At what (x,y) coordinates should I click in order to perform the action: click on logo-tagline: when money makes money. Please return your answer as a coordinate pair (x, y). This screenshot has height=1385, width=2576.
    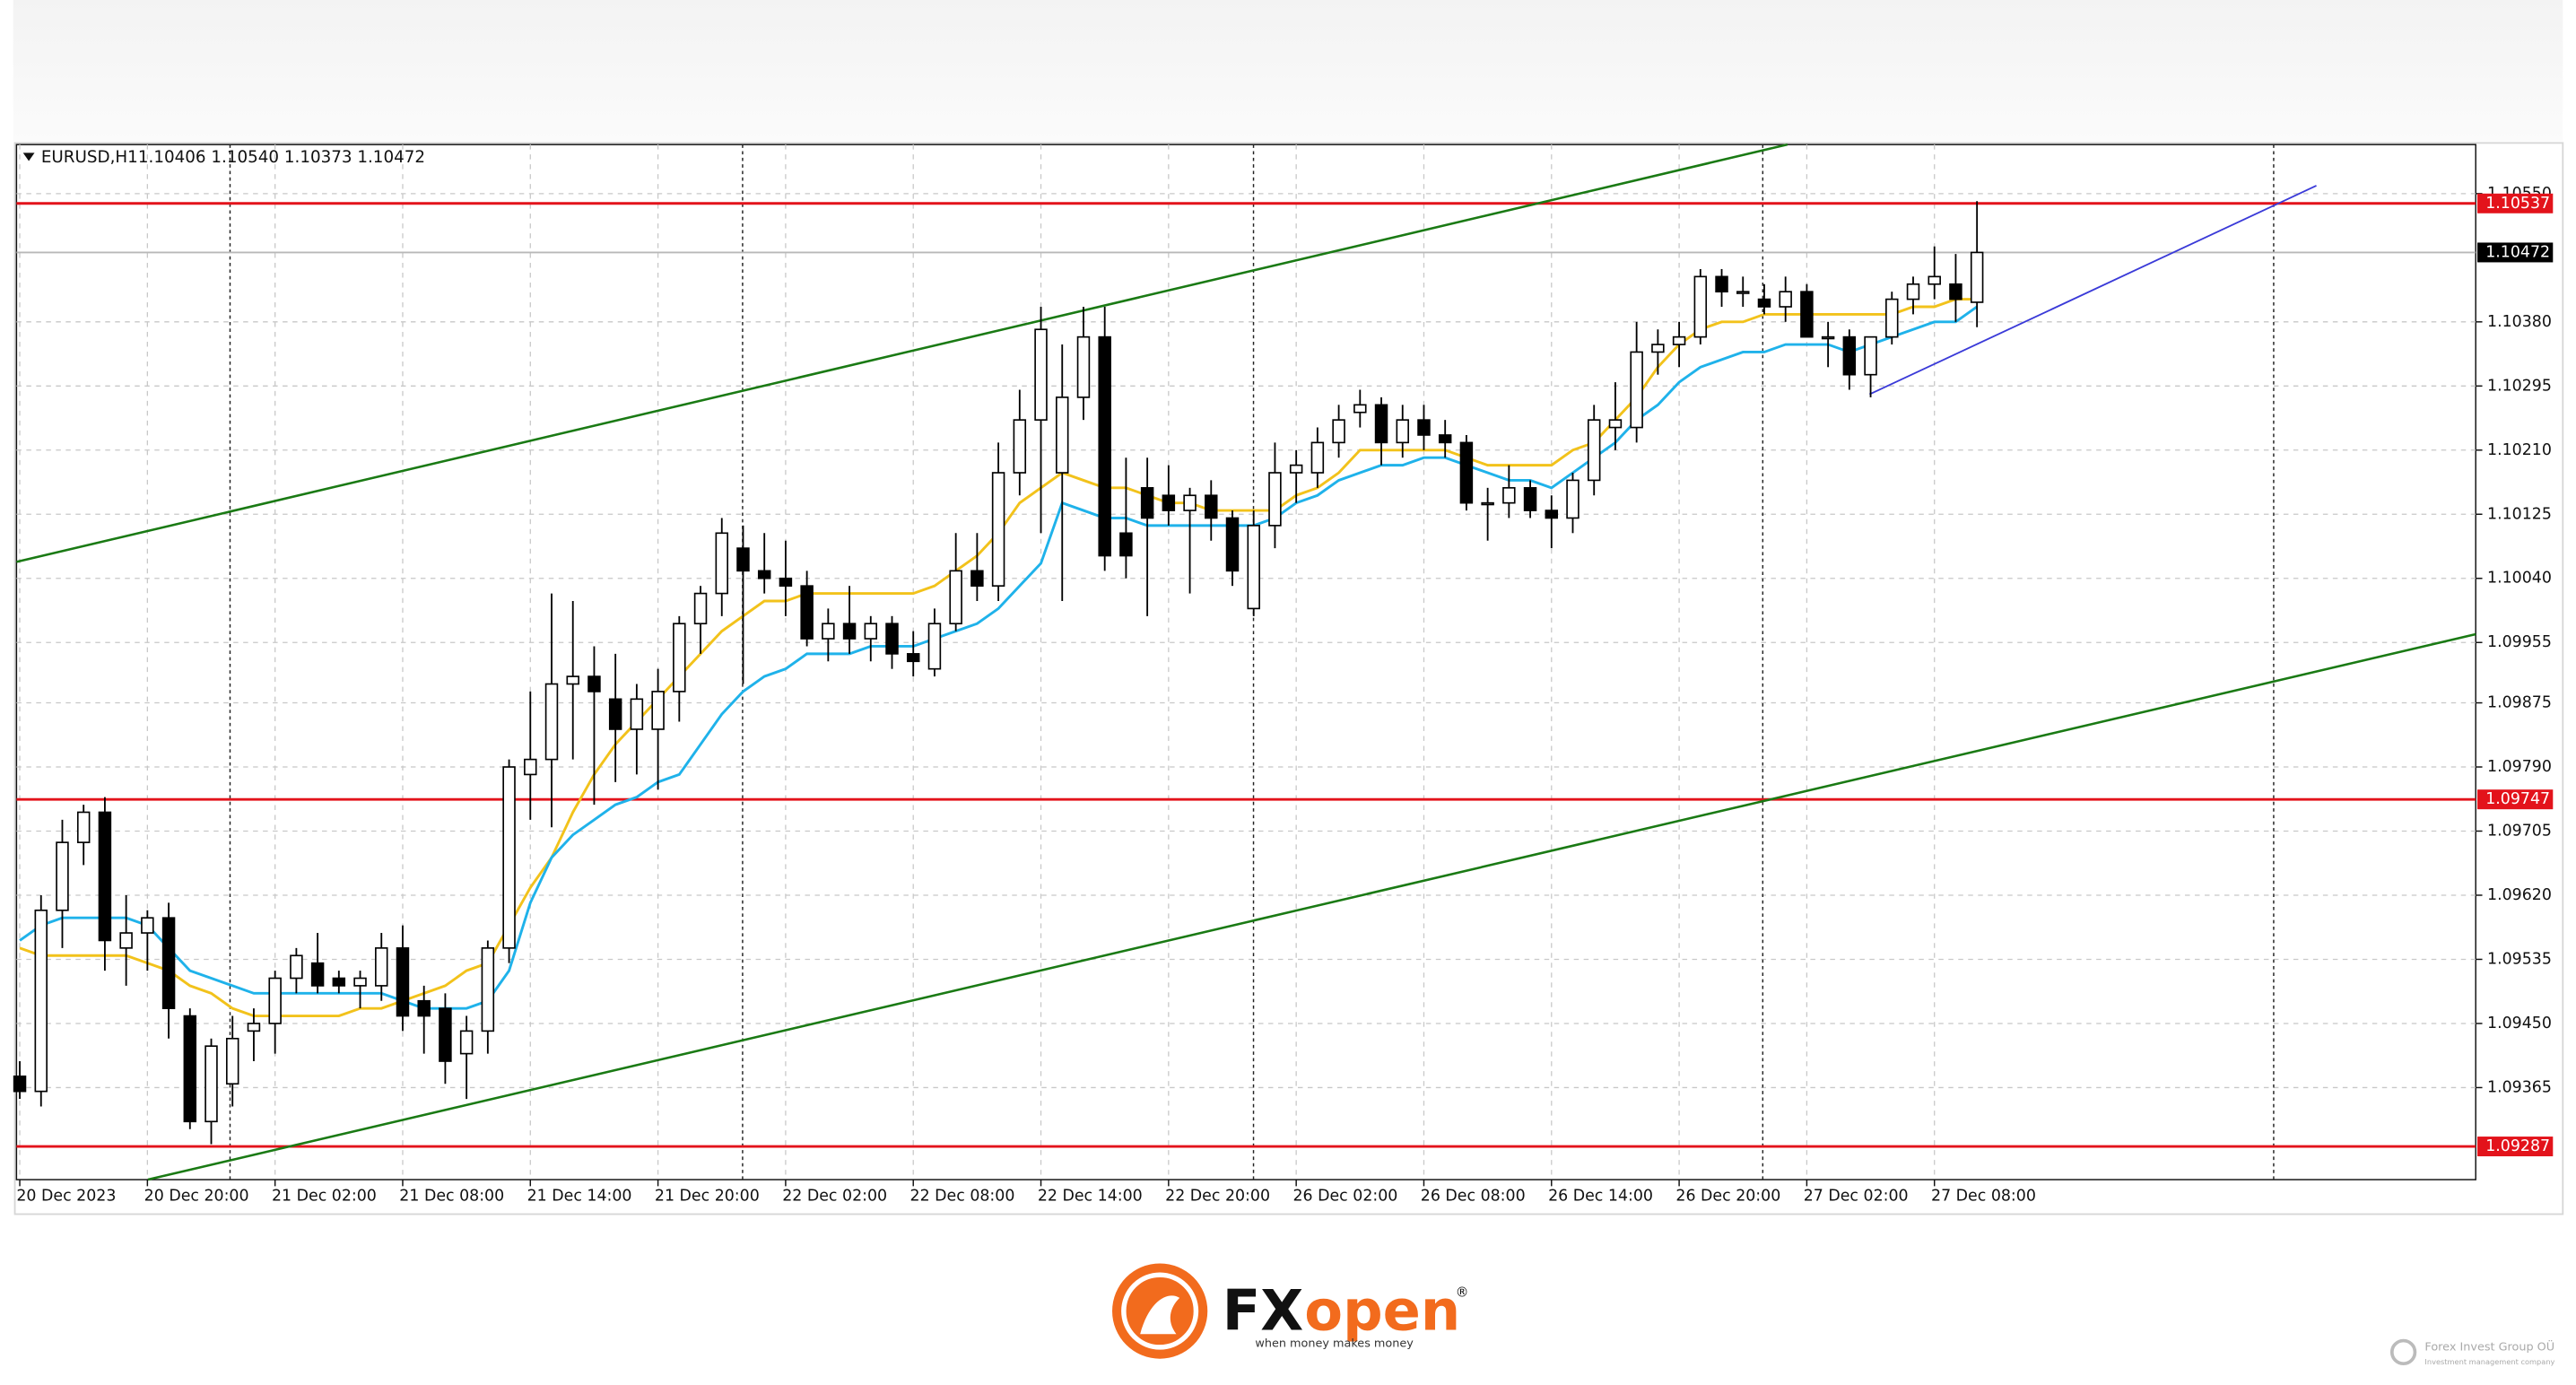
    Looking at the image, I should click on (1334, 1344).